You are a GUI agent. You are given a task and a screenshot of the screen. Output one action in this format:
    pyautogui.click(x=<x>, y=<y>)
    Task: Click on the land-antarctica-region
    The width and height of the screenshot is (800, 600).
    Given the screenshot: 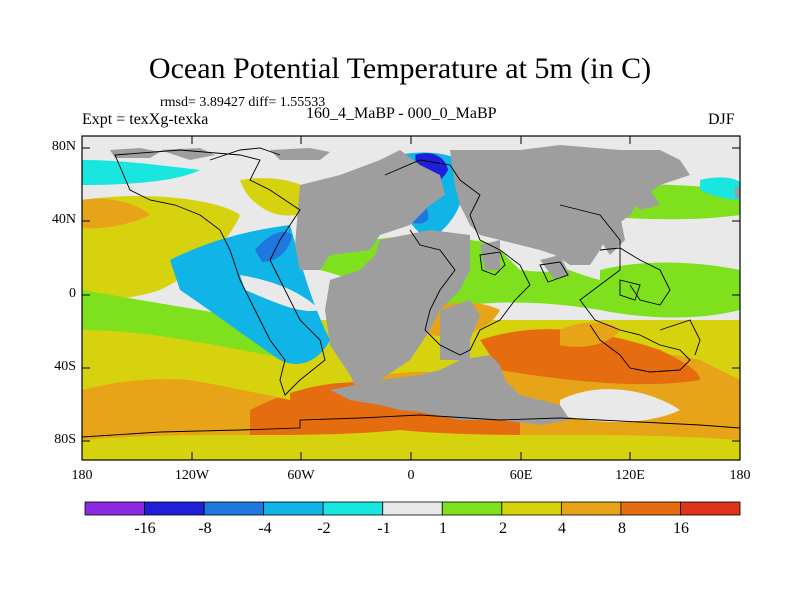 What is the action you would take?
    pyautogui.click(x=450, y=390)
    